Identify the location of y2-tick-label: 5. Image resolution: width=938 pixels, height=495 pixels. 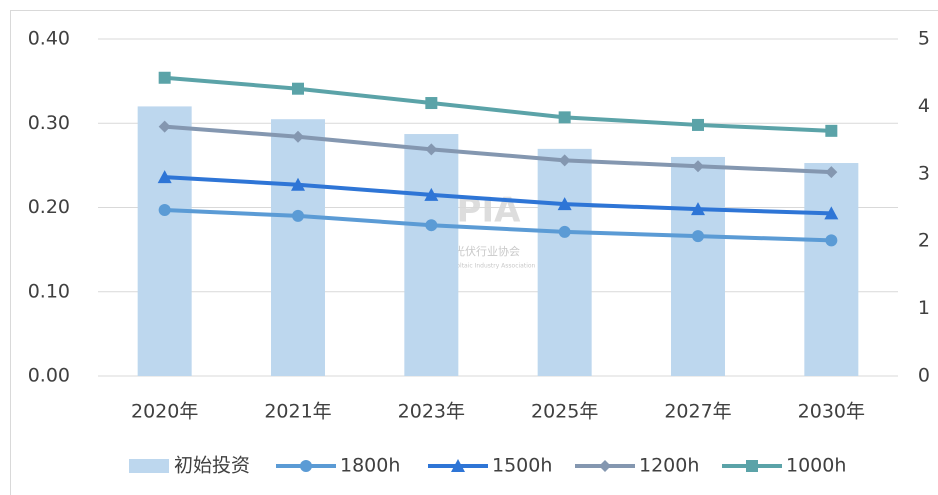
(924, 39).